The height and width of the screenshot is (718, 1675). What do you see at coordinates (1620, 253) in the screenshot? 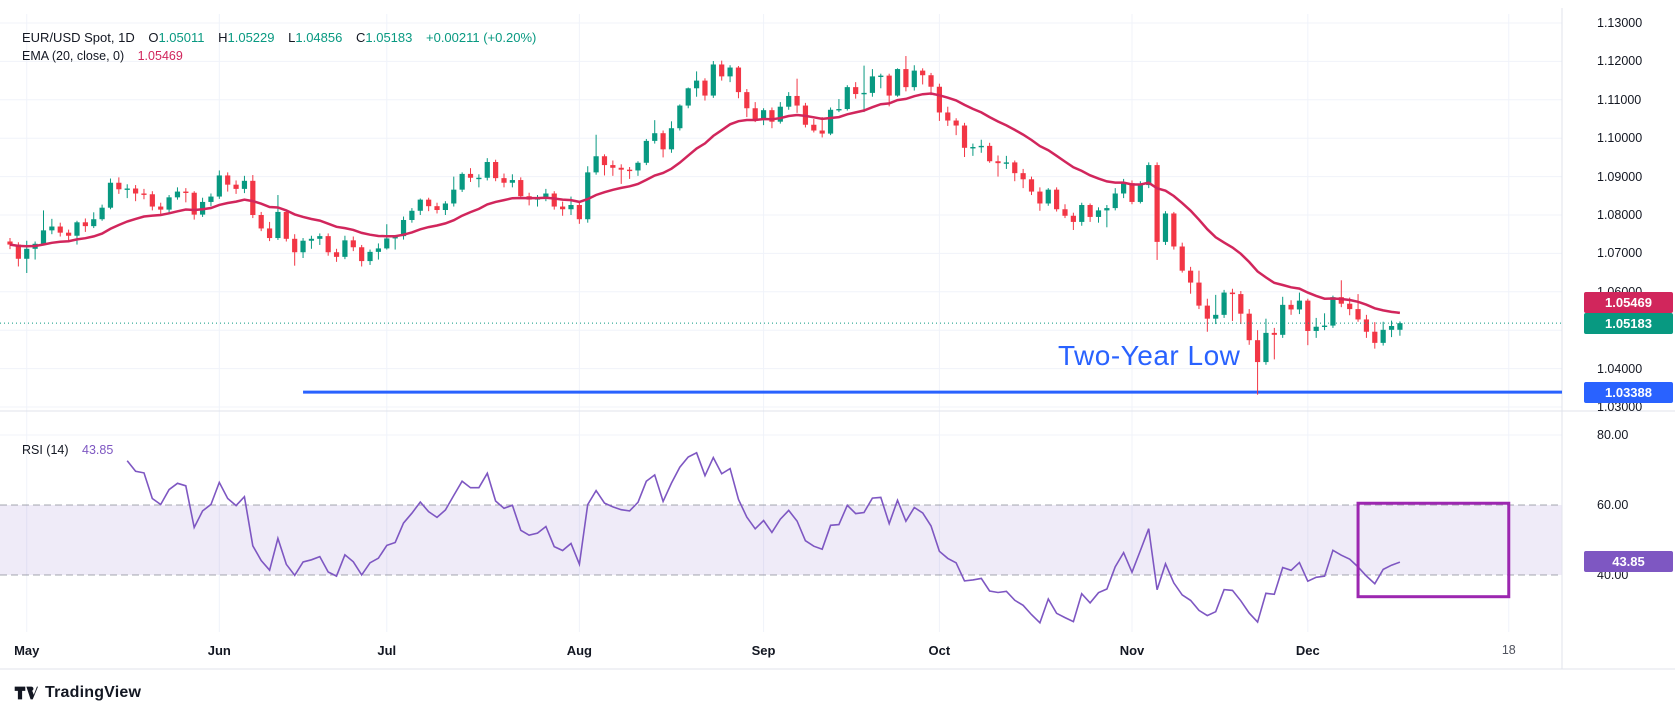
I see `price-axis-label: 1.07000` at bounding box center [1620, 253].